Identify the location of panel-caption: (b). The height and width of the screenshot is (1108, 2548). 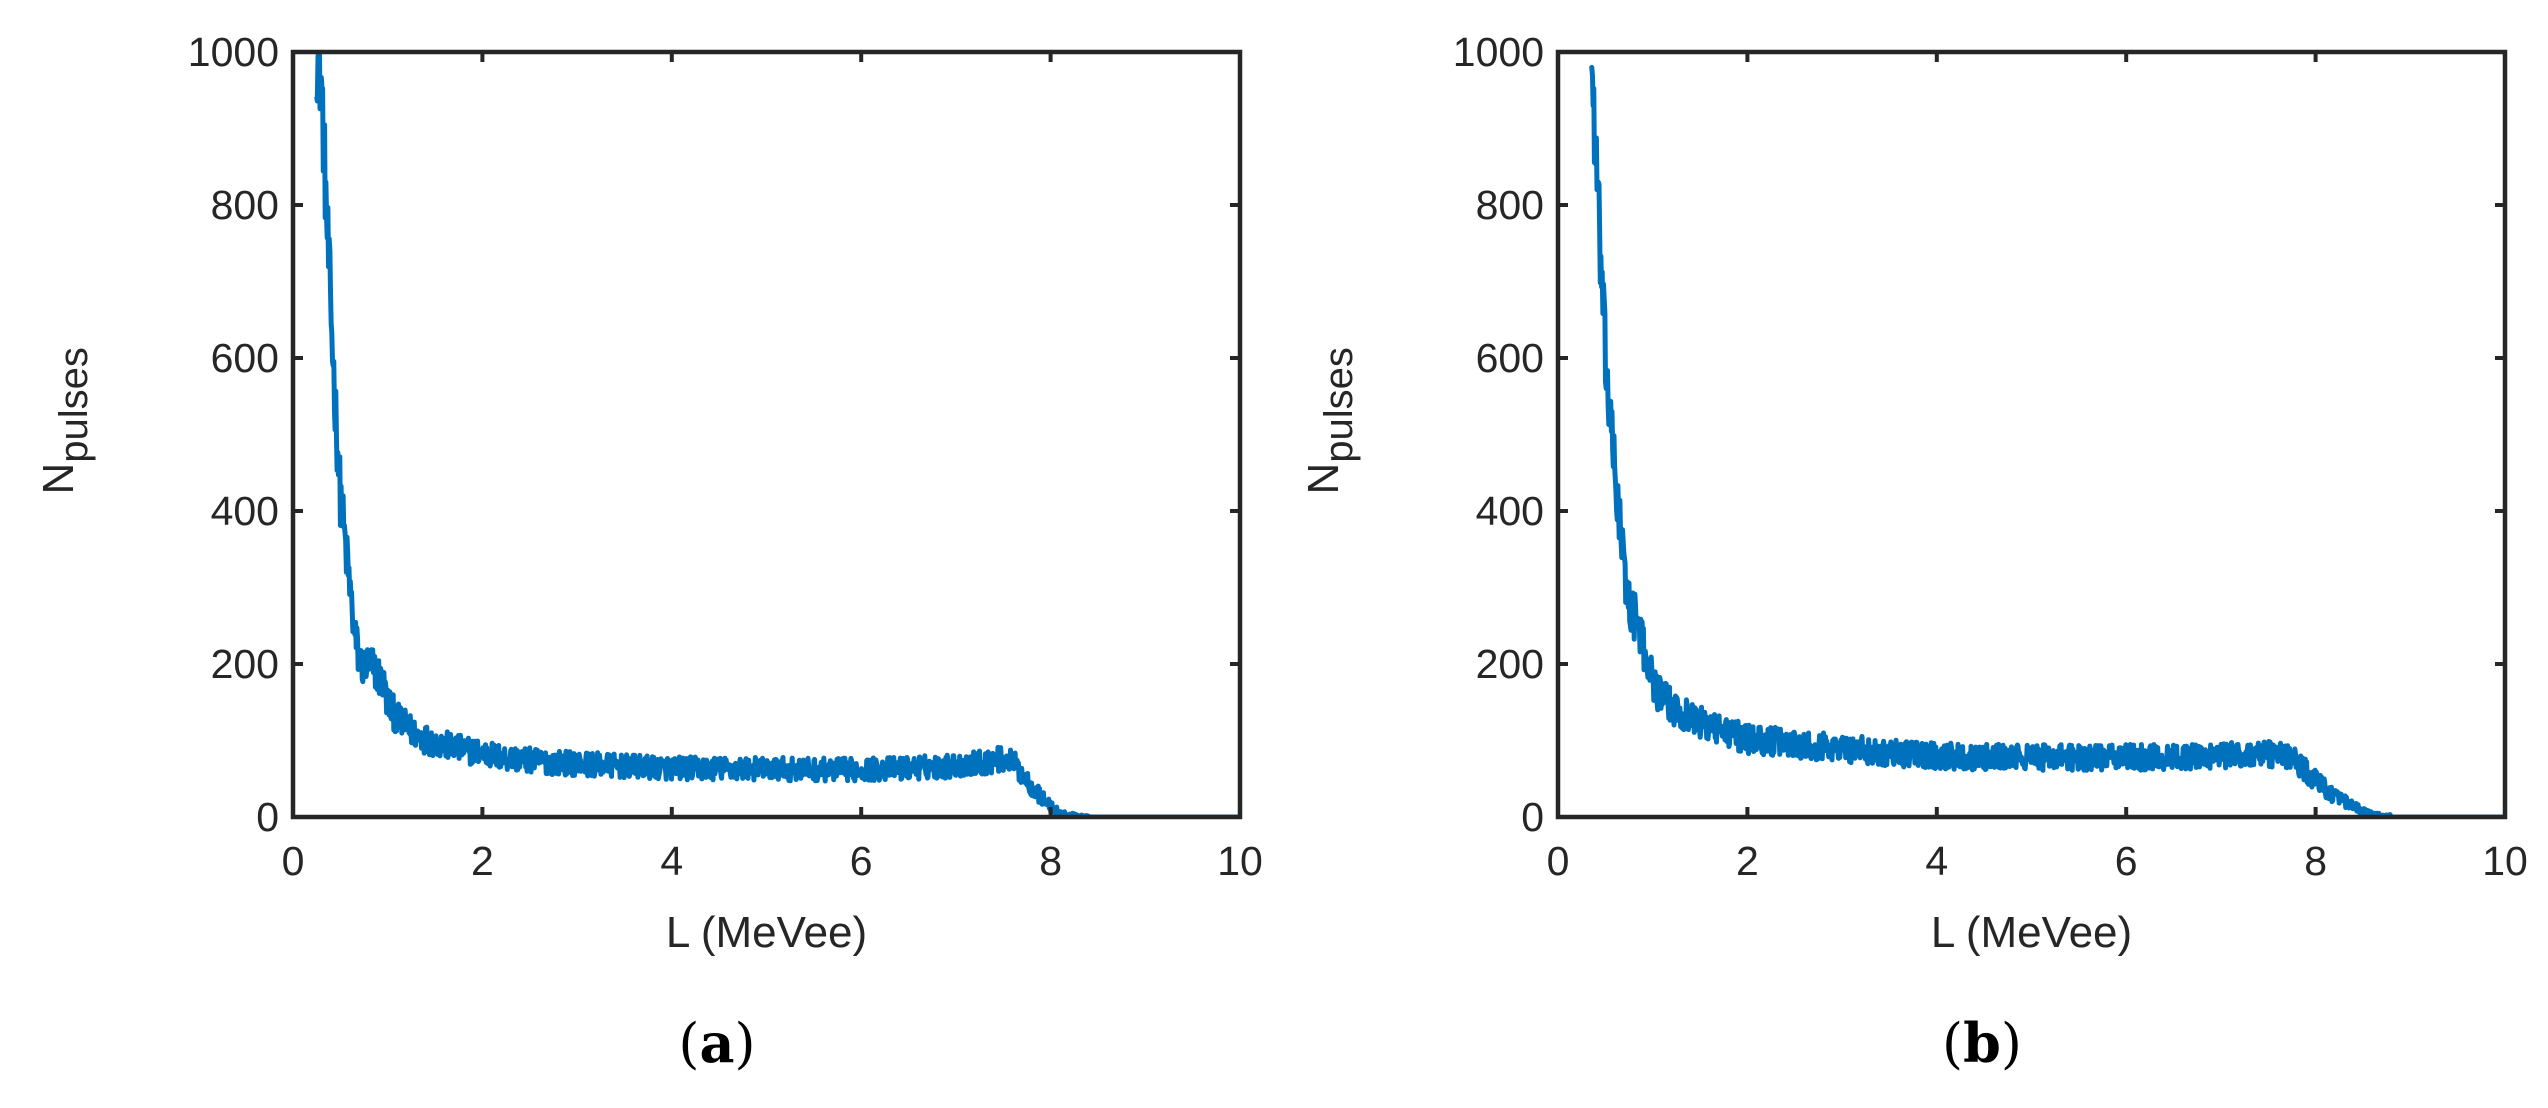
(1982, 1043).